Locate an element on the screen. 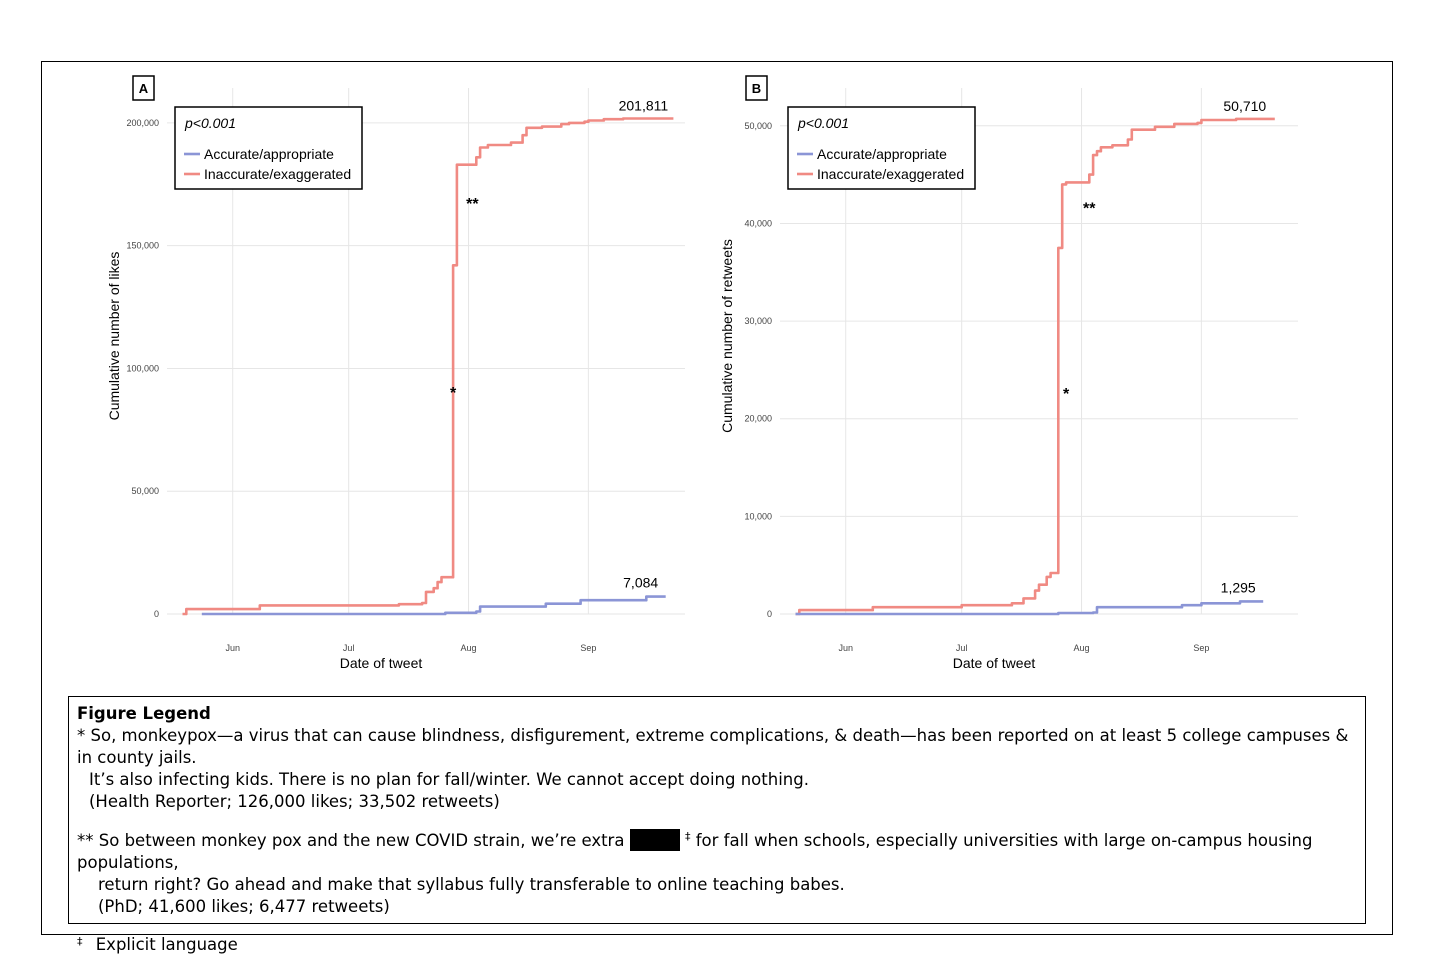 Image resolution: width=1456 pixels, height=973 pixels. footnote-2-dagger: ‡ is located at coordinates (687, 836).